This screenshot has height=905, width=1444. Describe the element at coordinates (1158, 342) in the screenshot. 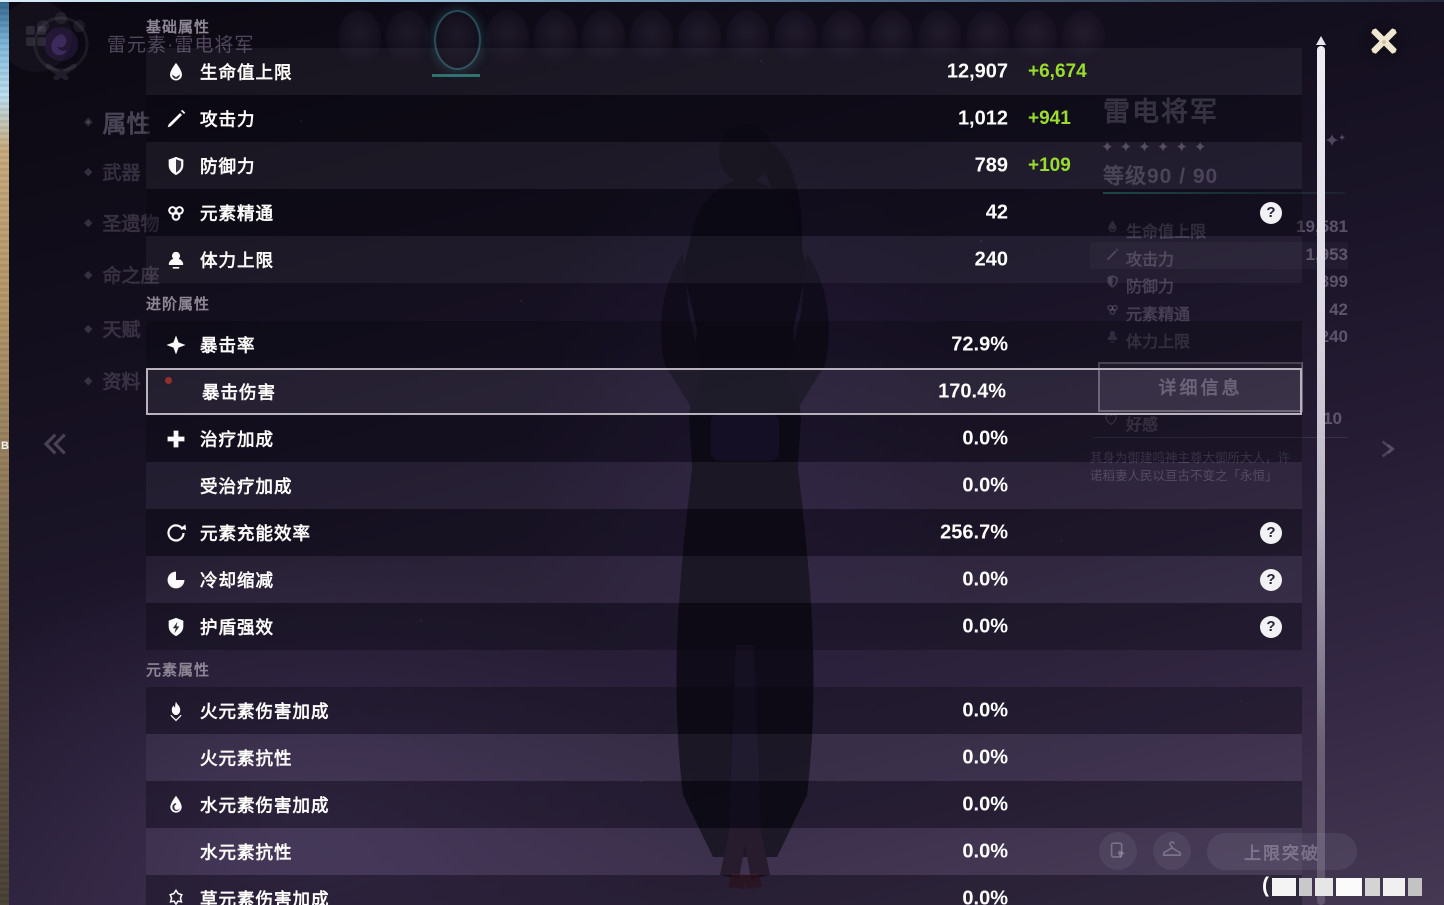

I see `panel-stat-label: 体力上限` at that location.